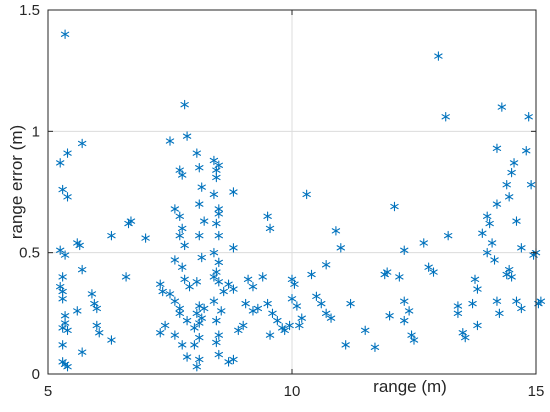 The height and width of the screenshot is (412, 550). What do you see at coordinates (536, 391) in the screenshot?
I see `x-tick-label: 15` at bounding box center [536, 391].